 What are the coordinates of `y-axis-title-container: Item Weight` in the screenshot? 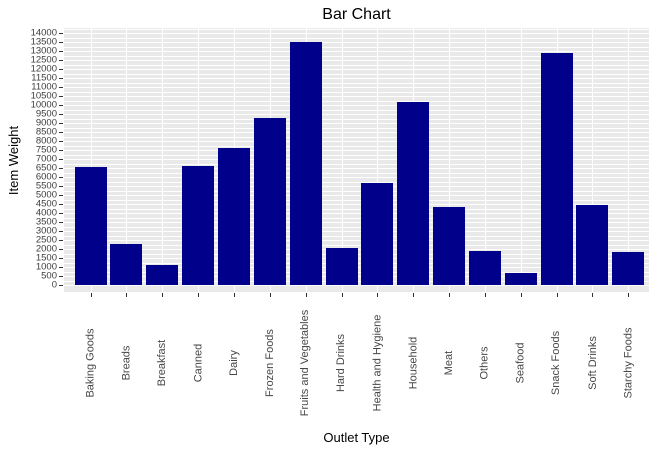 It's located at (14, 160).